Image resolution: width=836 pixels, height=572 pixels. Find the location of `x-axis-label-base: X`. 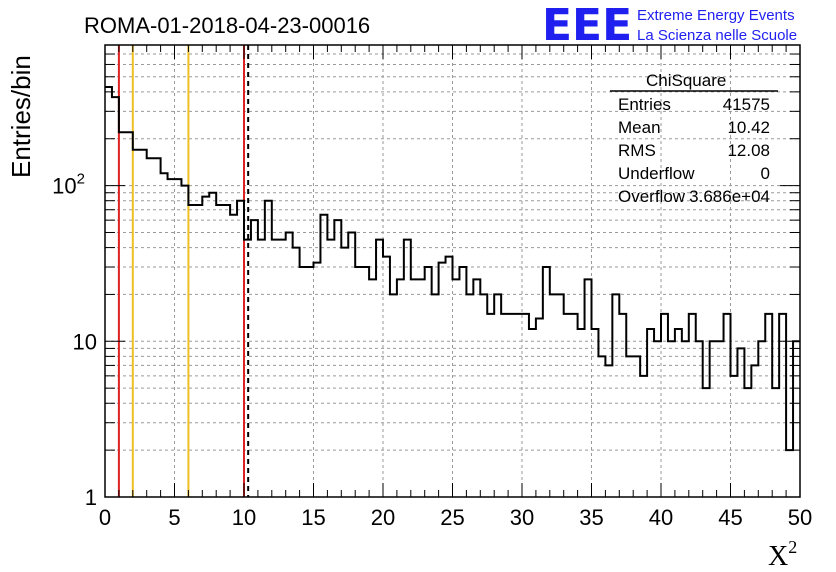

x-axis-label-base: X is located at coordinates (778, 556).